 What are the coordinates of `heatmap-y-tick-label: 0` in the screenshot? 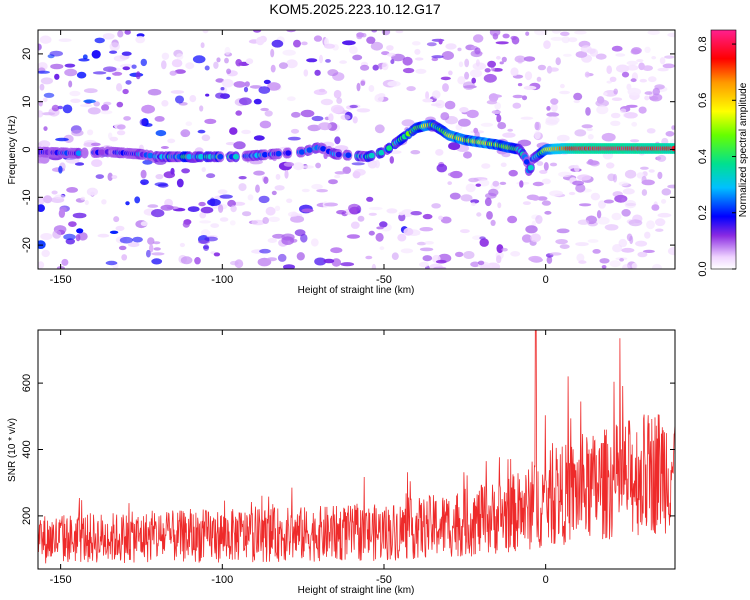 It's located at (27, 149).